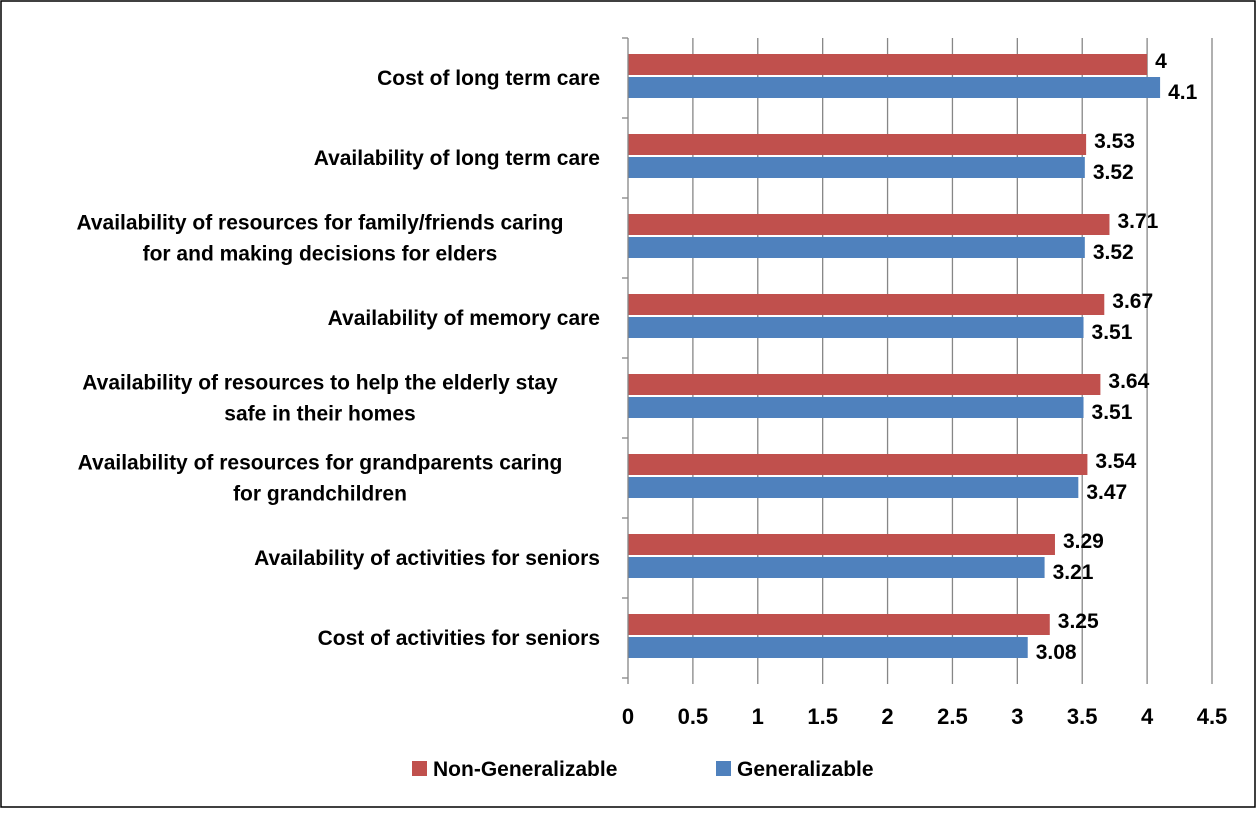  I want to click on x-tick-label: 4, so click(1147, 716).